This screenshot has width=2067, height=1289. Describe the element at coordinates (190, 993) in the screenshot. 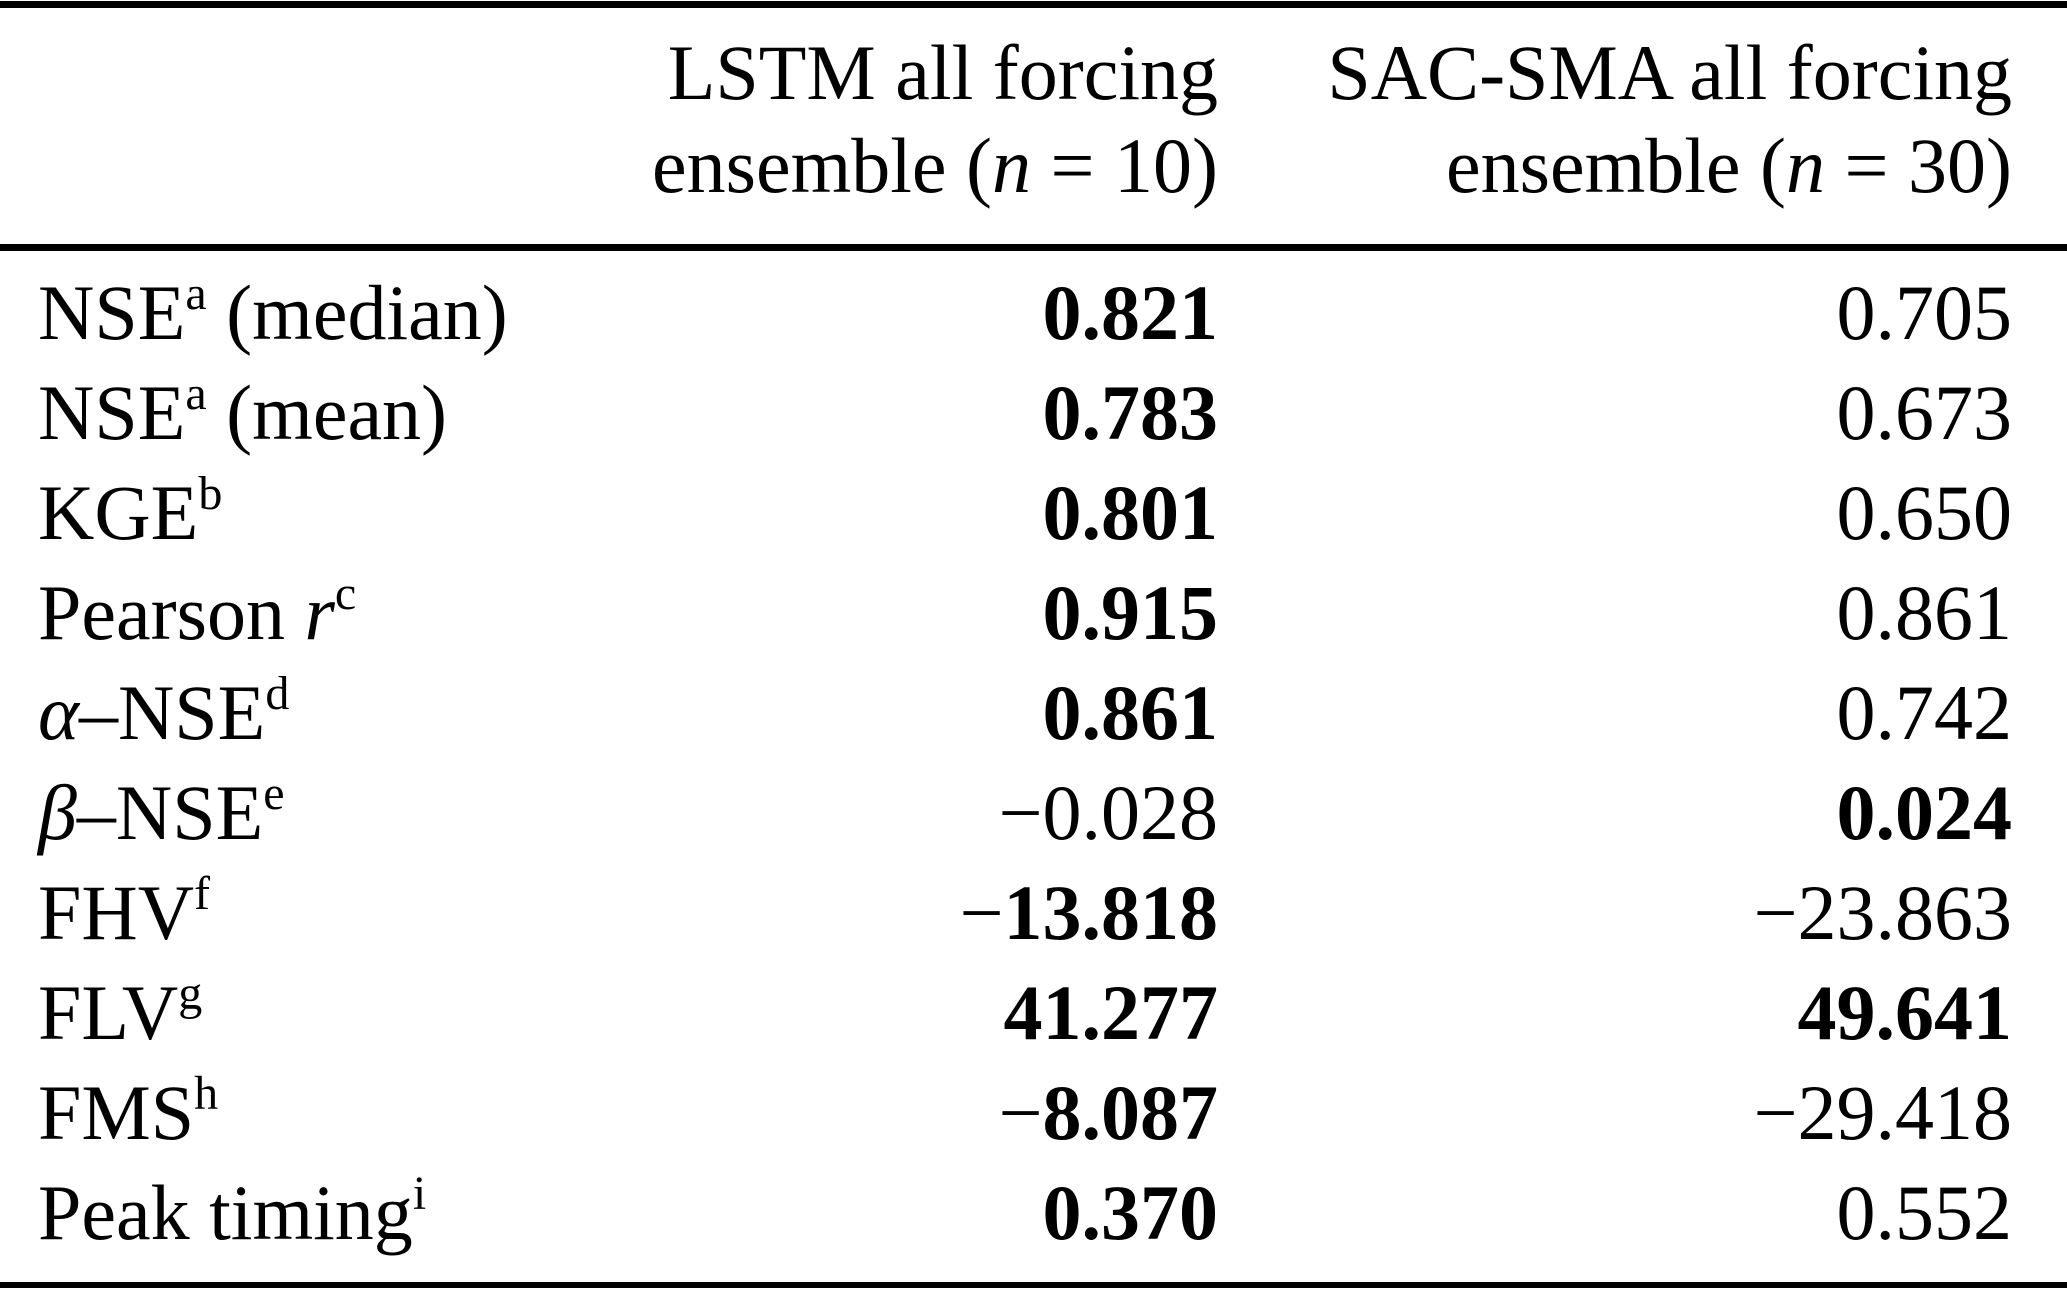

I see `metric-superscript: g` at that location.